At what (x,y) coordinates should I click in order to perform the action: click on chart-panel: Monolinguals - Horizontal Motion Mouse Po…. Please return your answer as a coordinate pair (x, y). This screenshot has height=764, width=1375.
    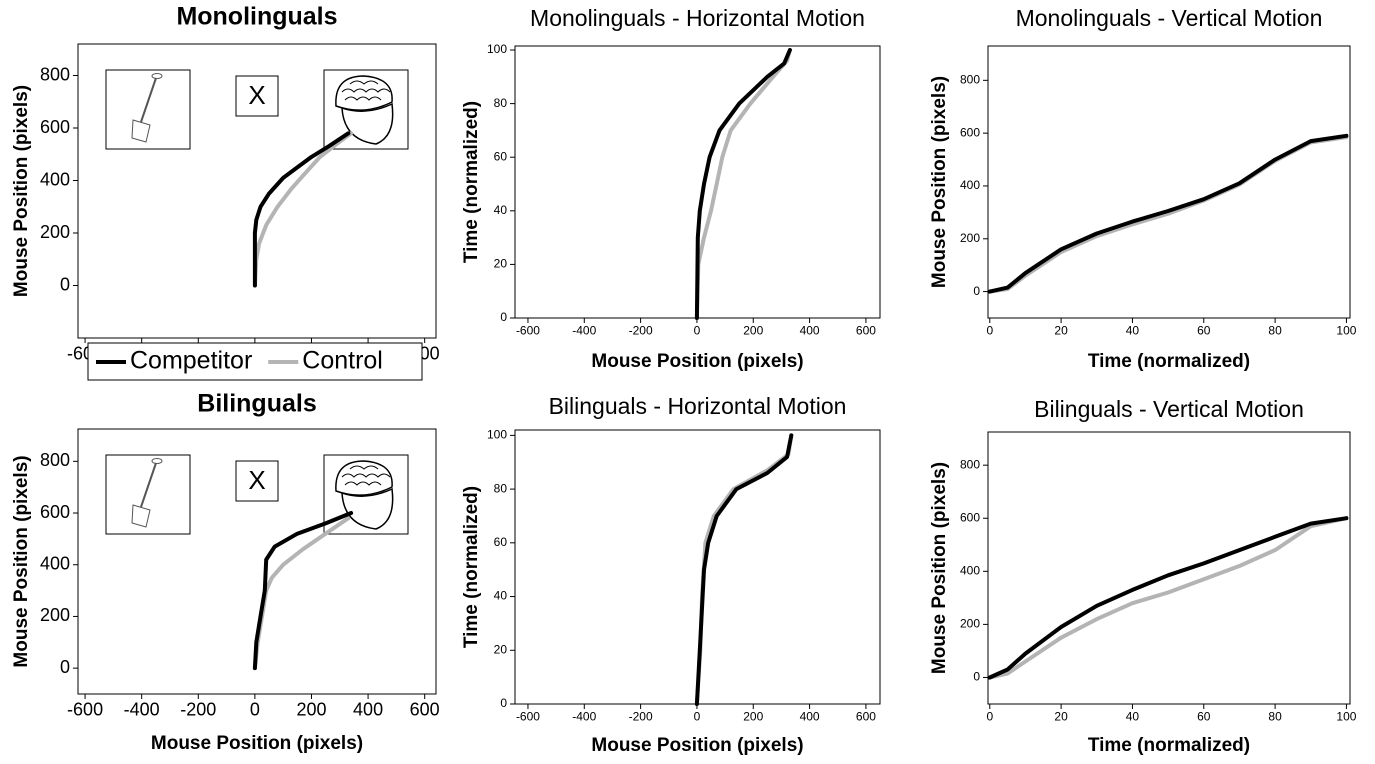
    Looking at the image, I should click on (671, 188).